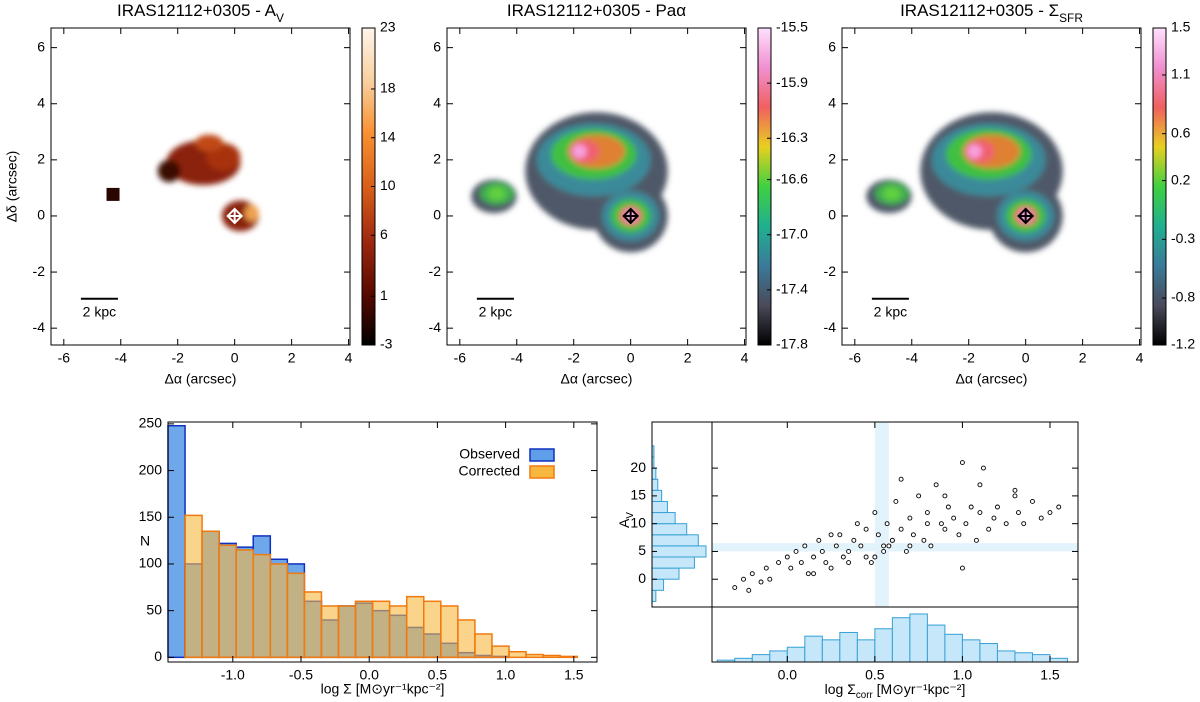  What do you see at coordinates (597, 379) in the screenshot?
I see `x-axis-label: Δα (arcsec)` at bounding box center [597, 379].